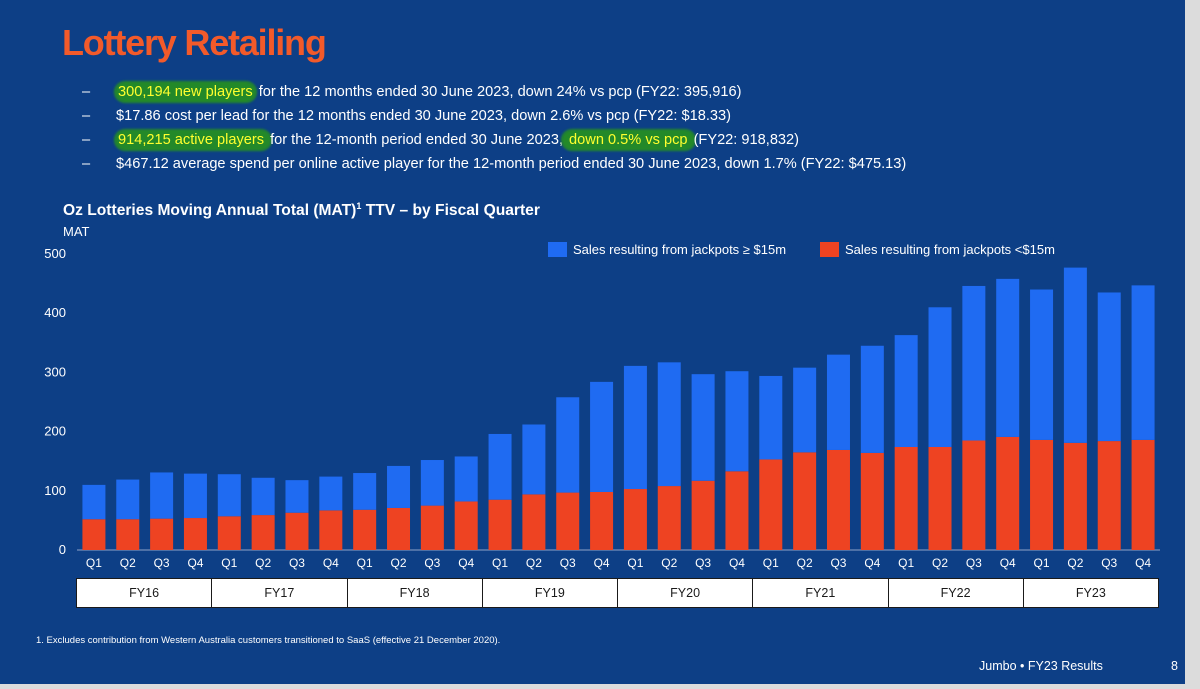 This screenshot has width=1200, height=689. Describe the element at coordinates (55, 371) in the screenshot. I see `y-tick-label: 300` at that location.